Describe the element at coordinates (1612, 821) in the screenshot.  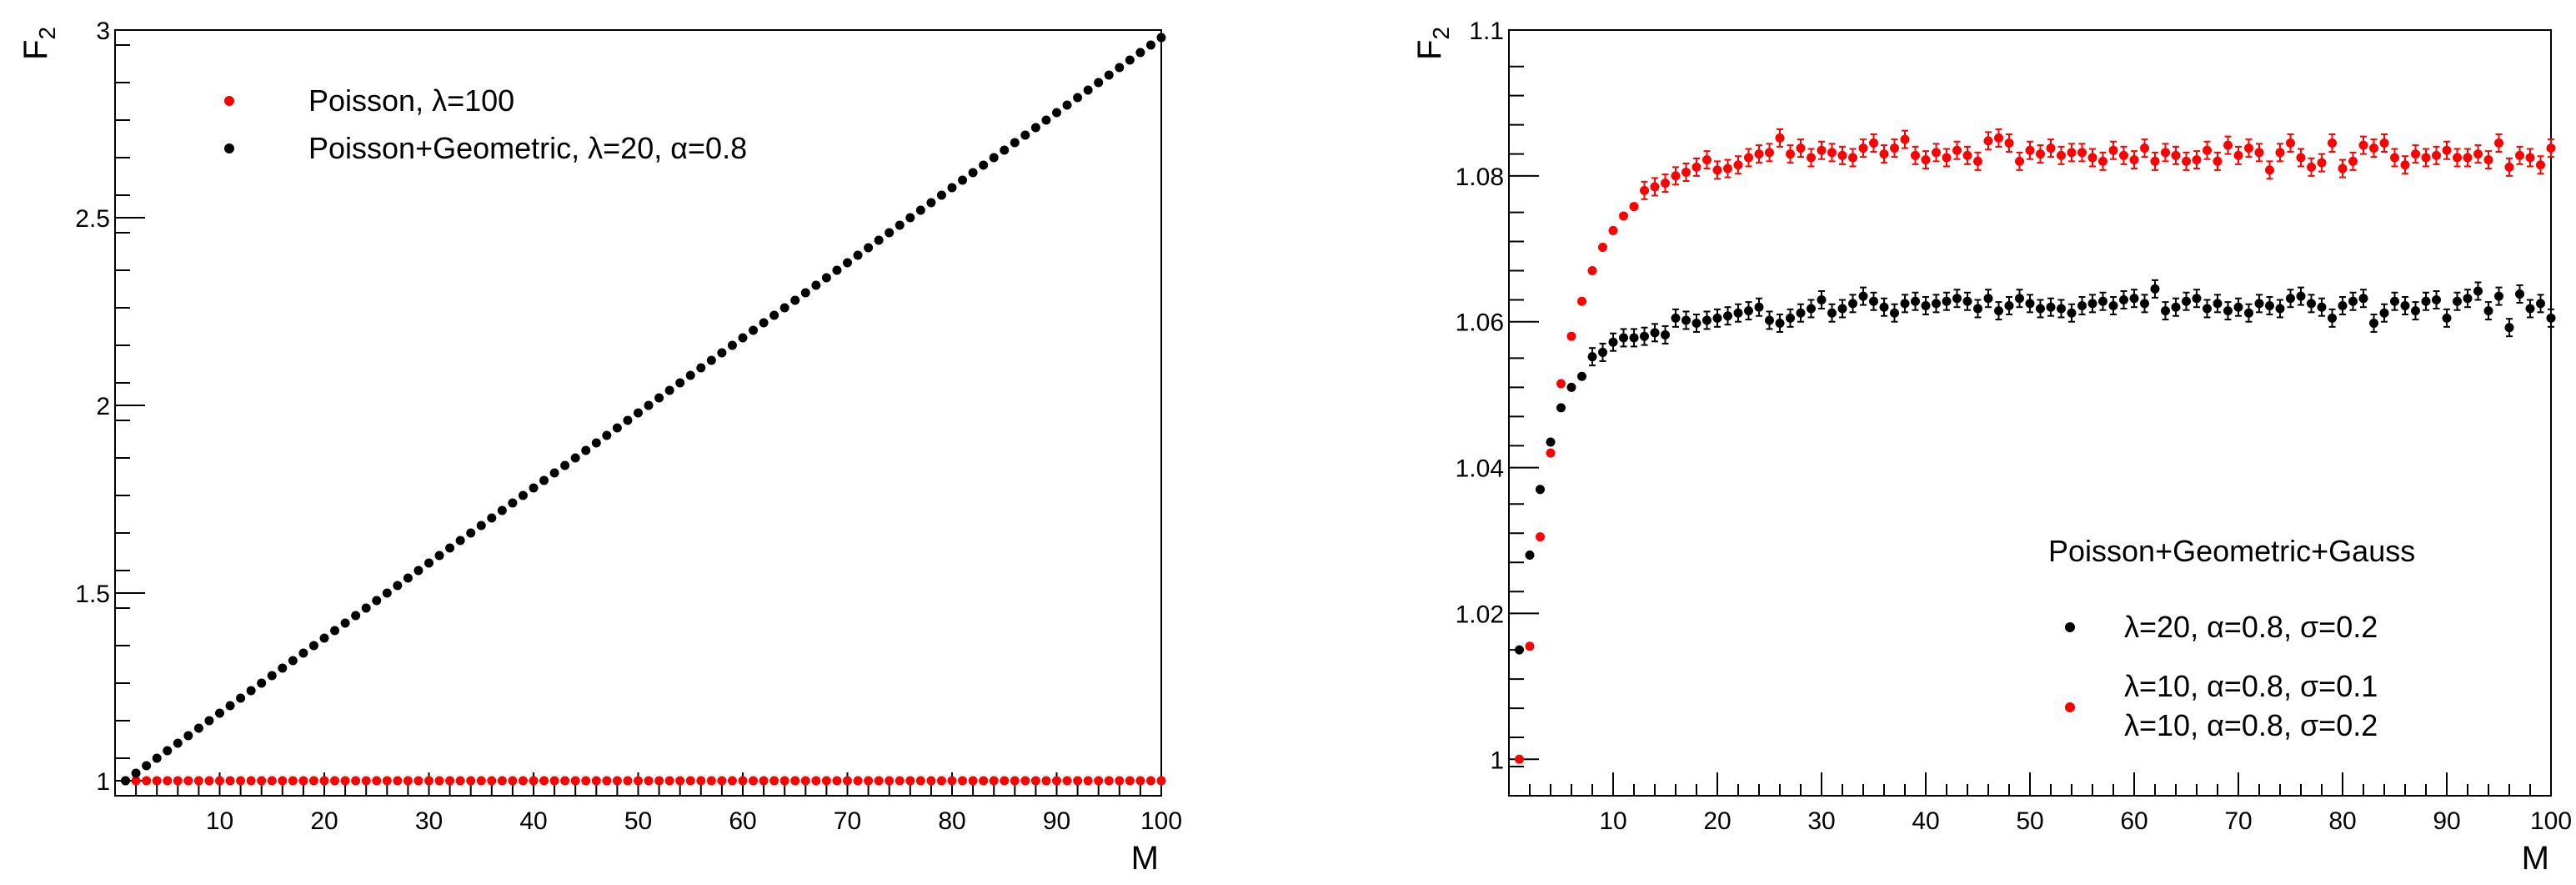
I see `x-tick-label: 10` at that location.